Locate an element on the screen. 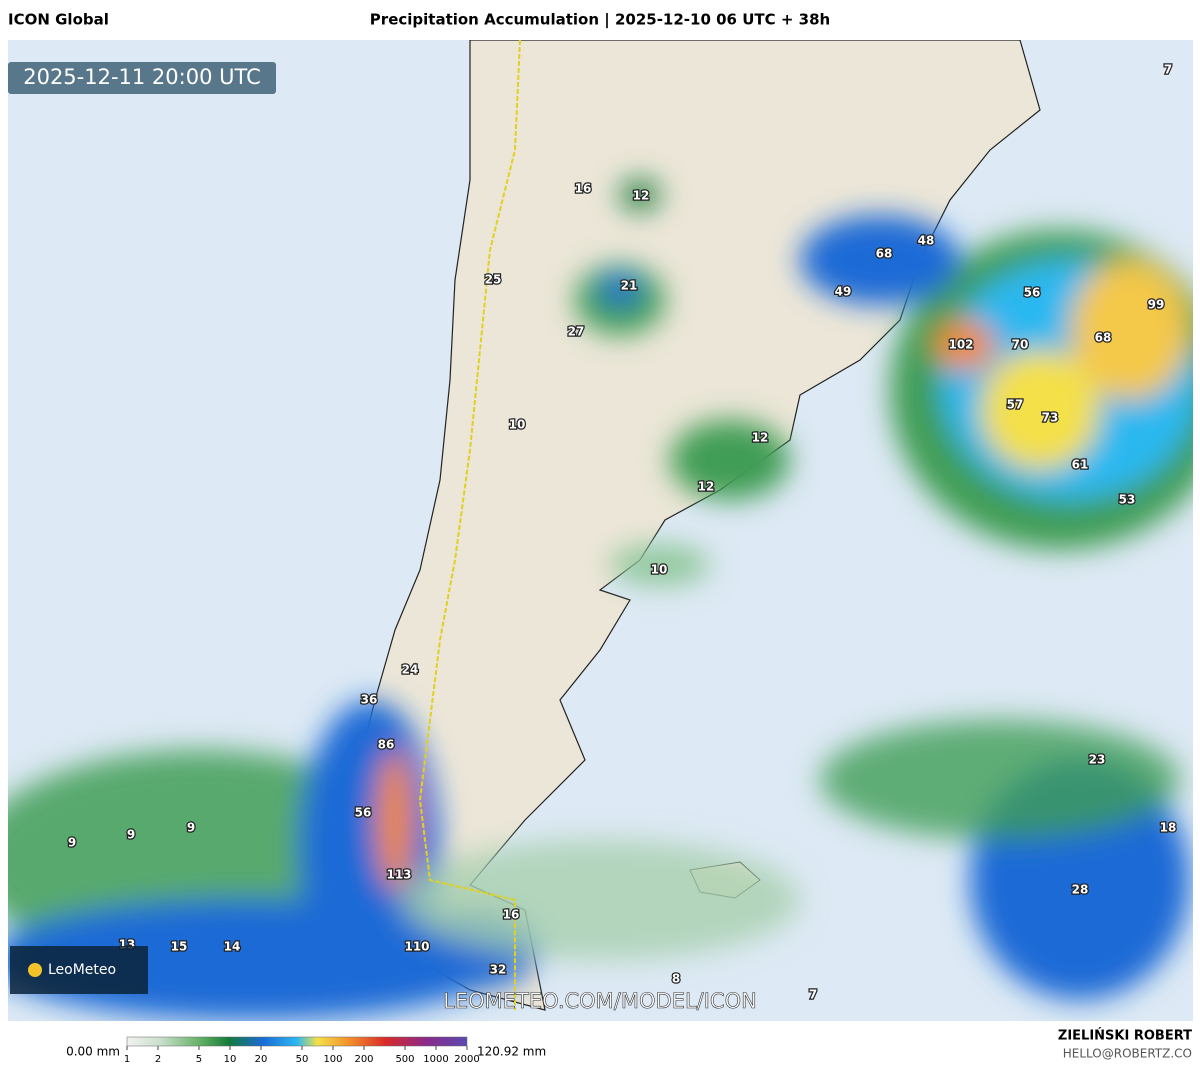 Image resolution: width=1200 pixels, height=1070 pixels. precip-label: 61 is located at coordinates (1080, 465).